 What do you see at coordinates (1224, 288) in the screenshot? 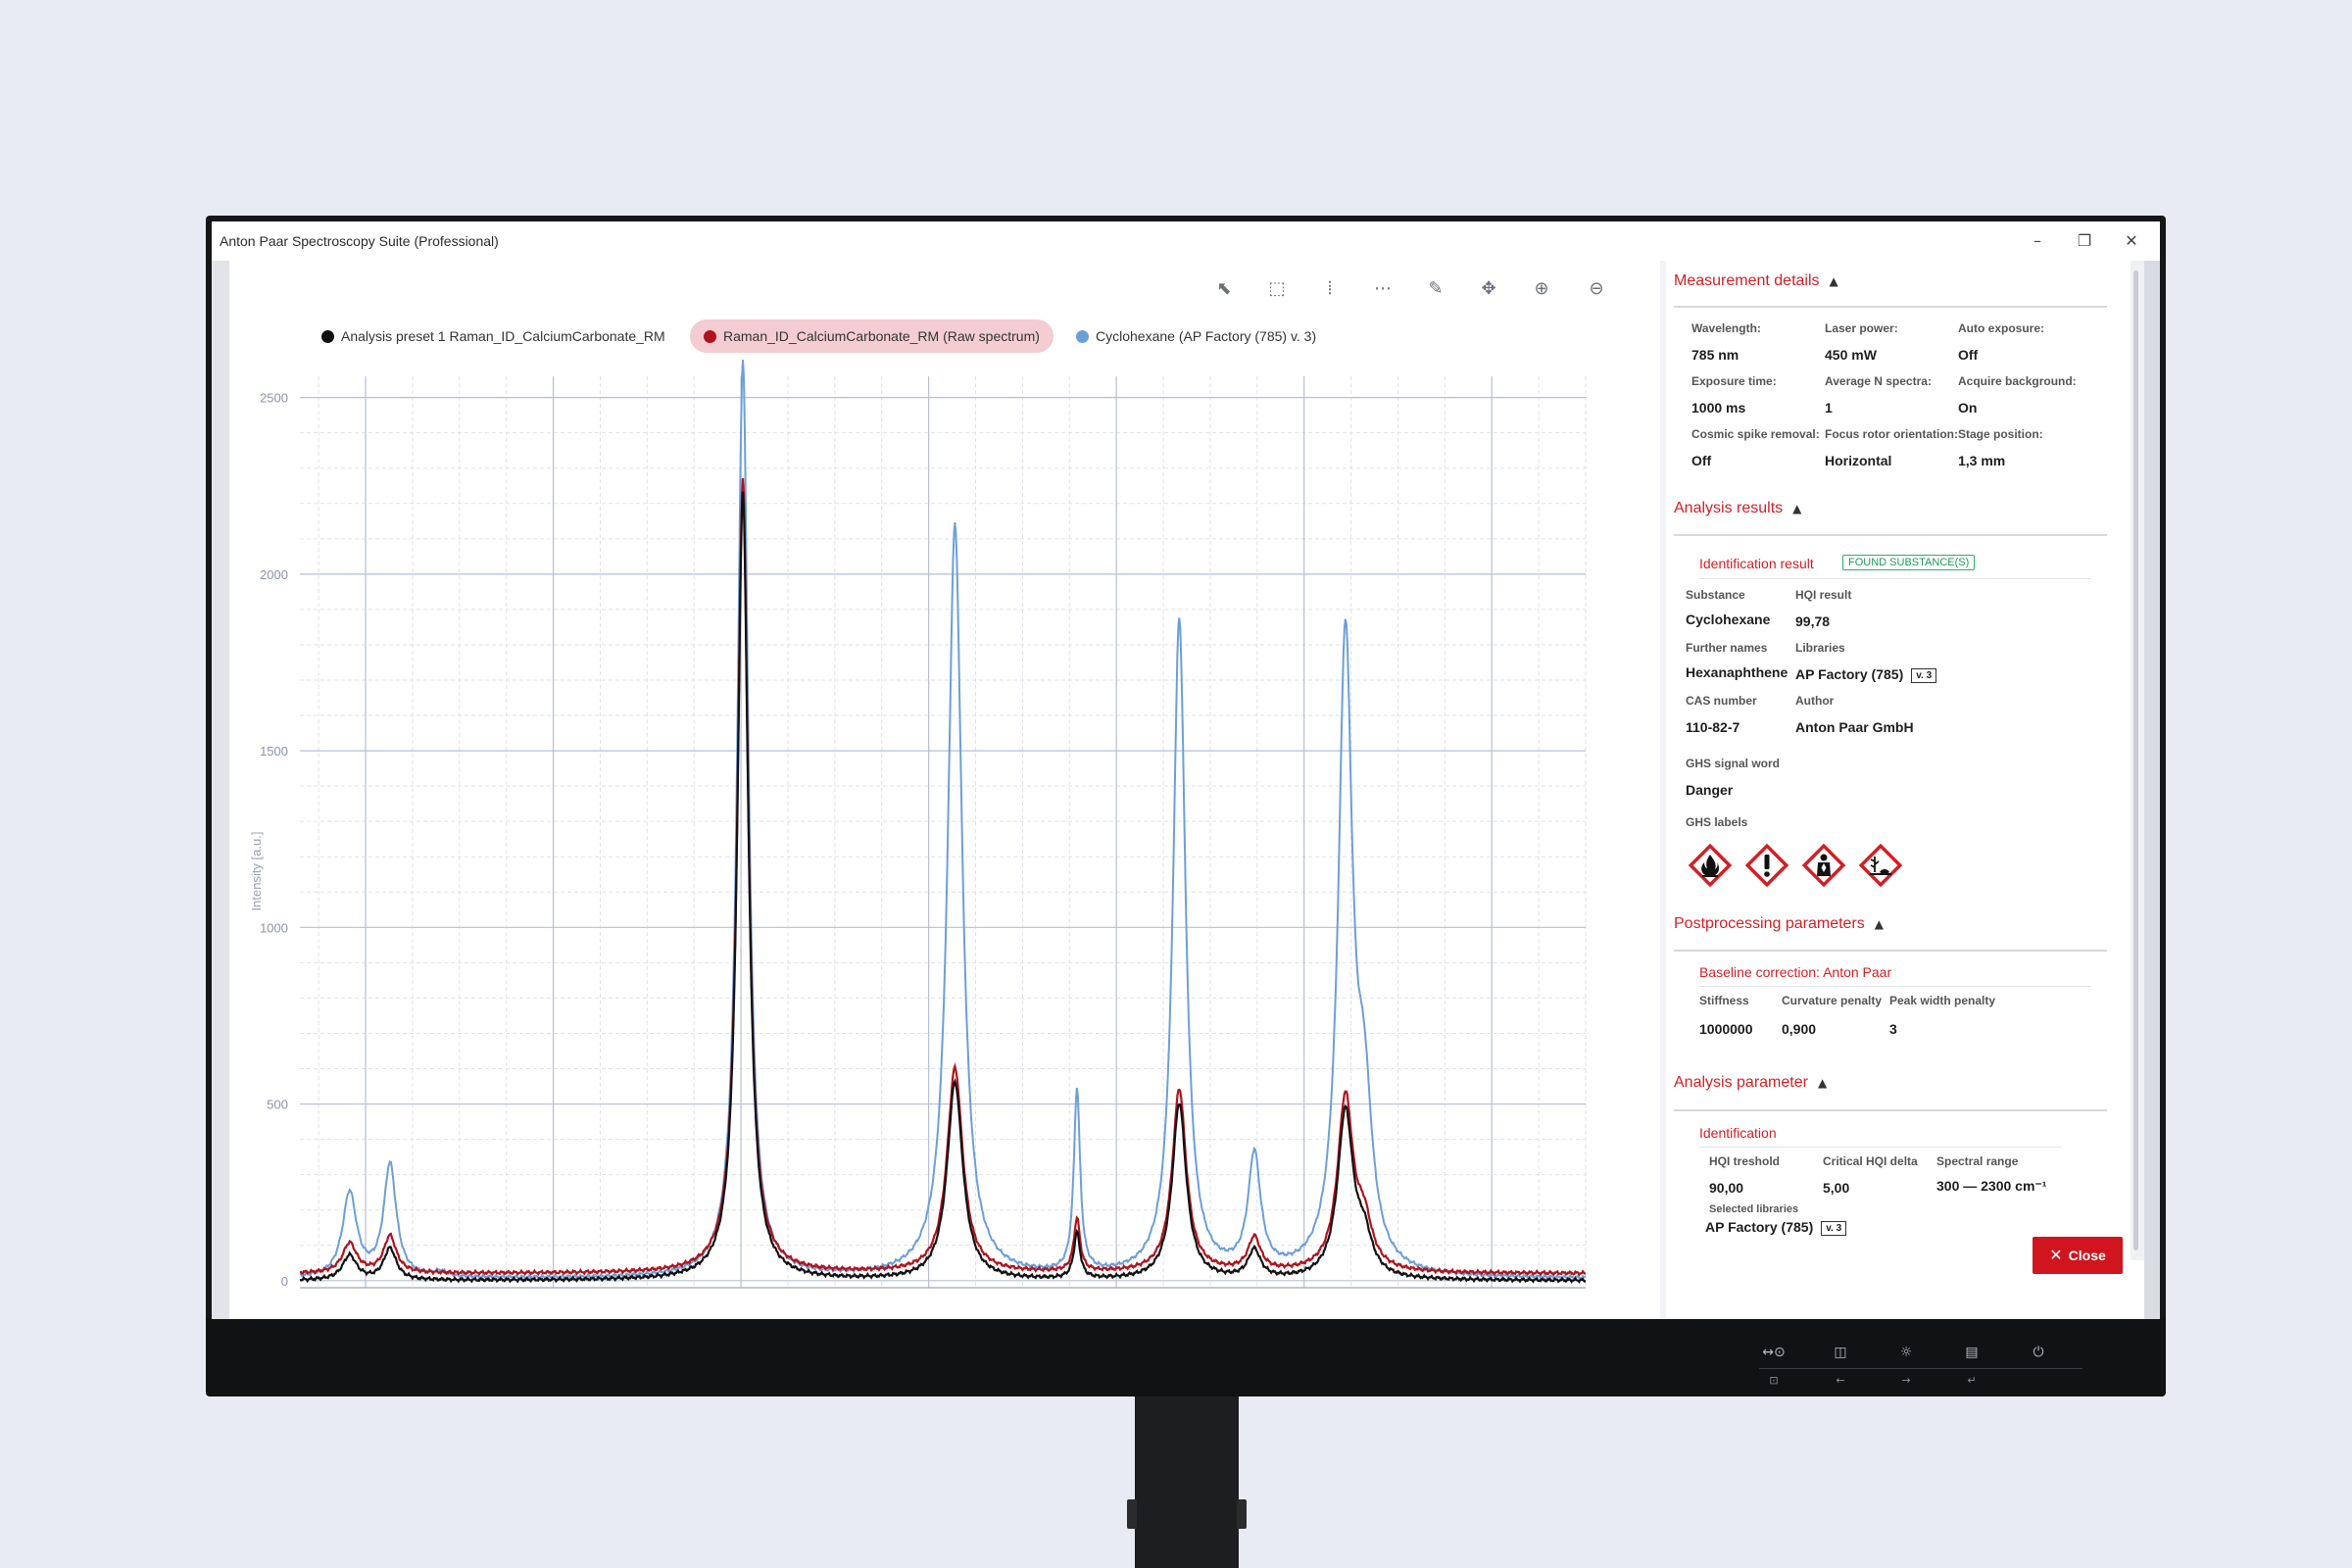
I see `pointer-icon: ⬉` at bounding box center [1224, 288].